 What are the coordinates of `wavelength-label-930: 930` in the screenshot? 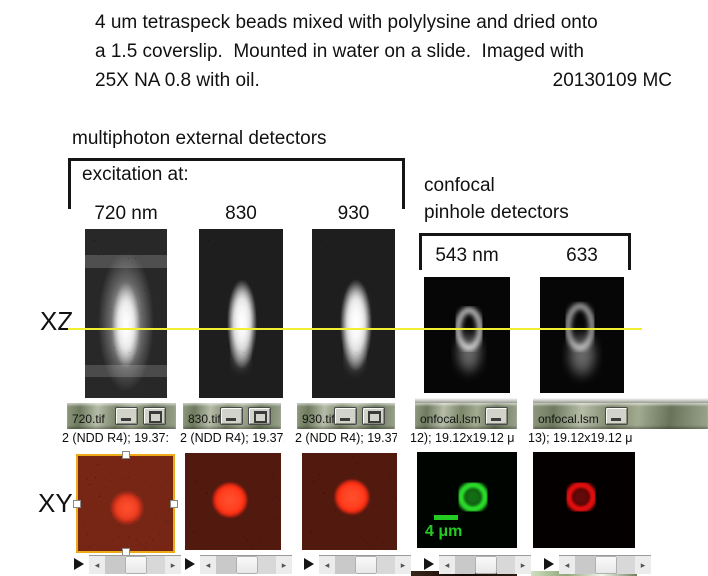 It's located at (353, 213).